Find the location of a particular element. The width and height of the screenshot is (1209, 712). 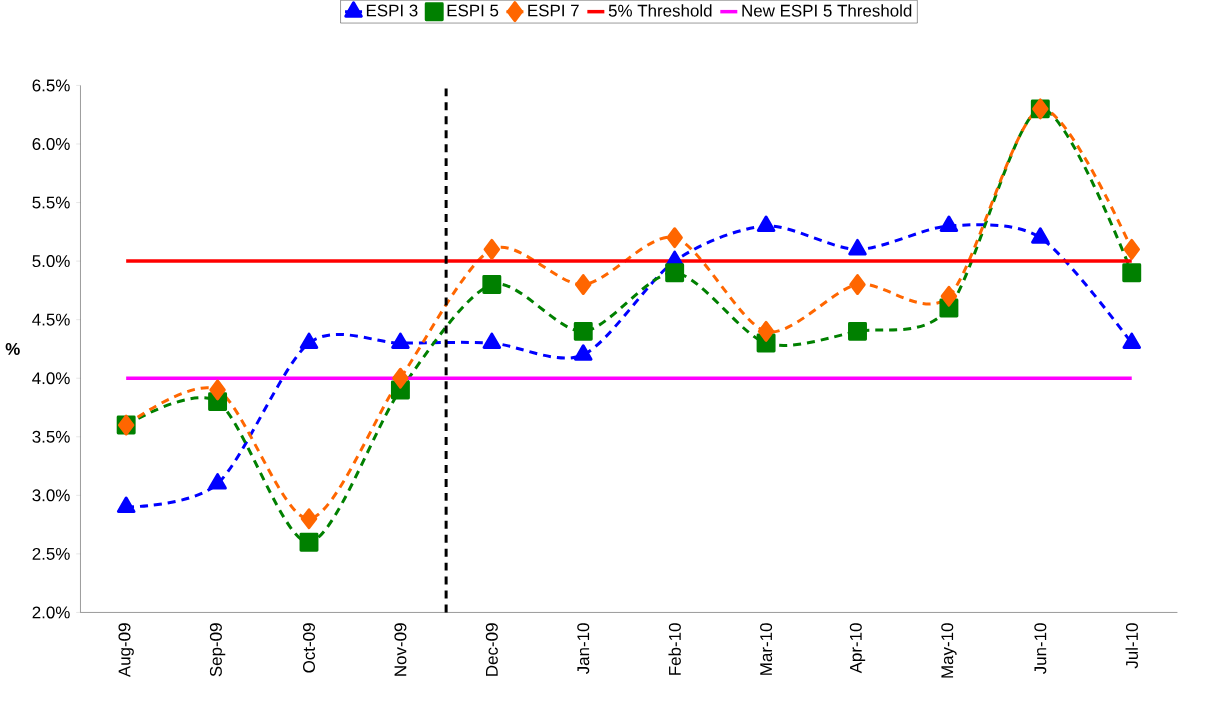

y-tick-label: 6.0% is located at coordinates (51, 144).